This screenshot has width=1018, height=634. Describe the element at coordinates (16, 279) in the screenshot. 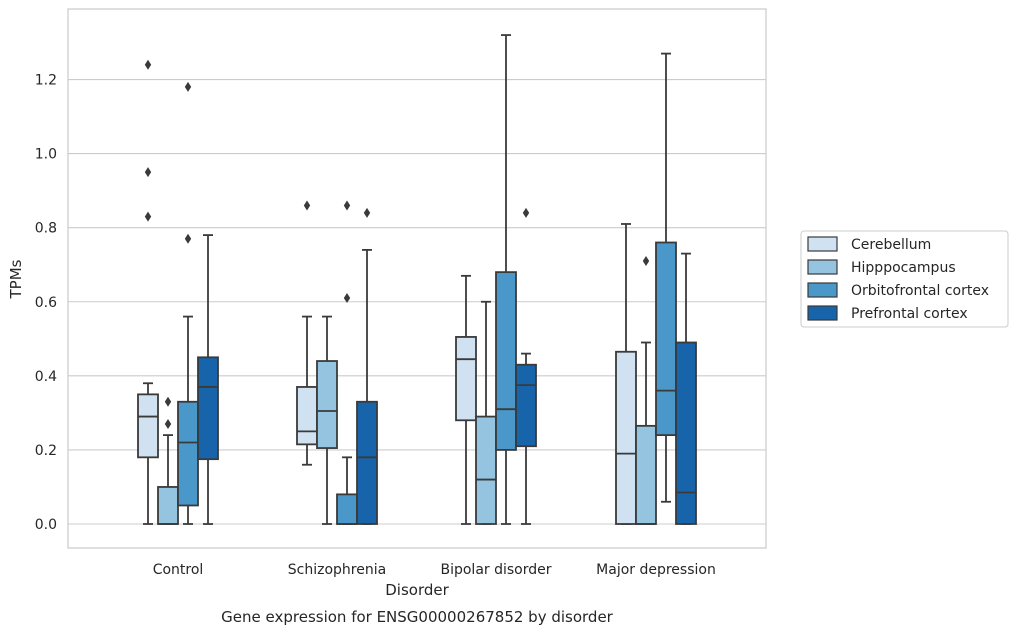

I see `y-axis-title: TPMs` at that location.